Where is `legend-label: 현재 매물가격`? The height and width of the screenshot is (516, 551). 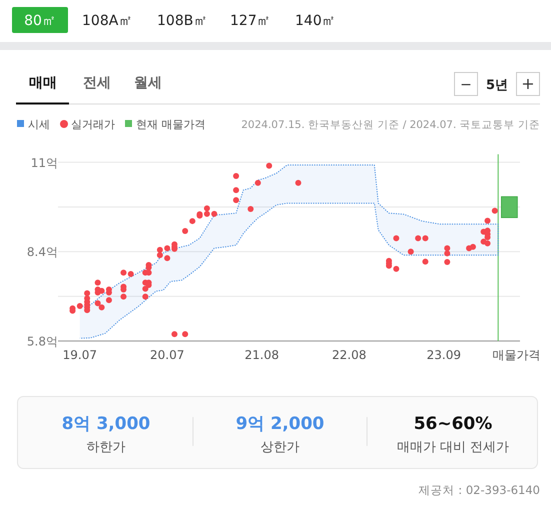 legend-label: 현재 매물가격 is located at coordinates (171, 124).